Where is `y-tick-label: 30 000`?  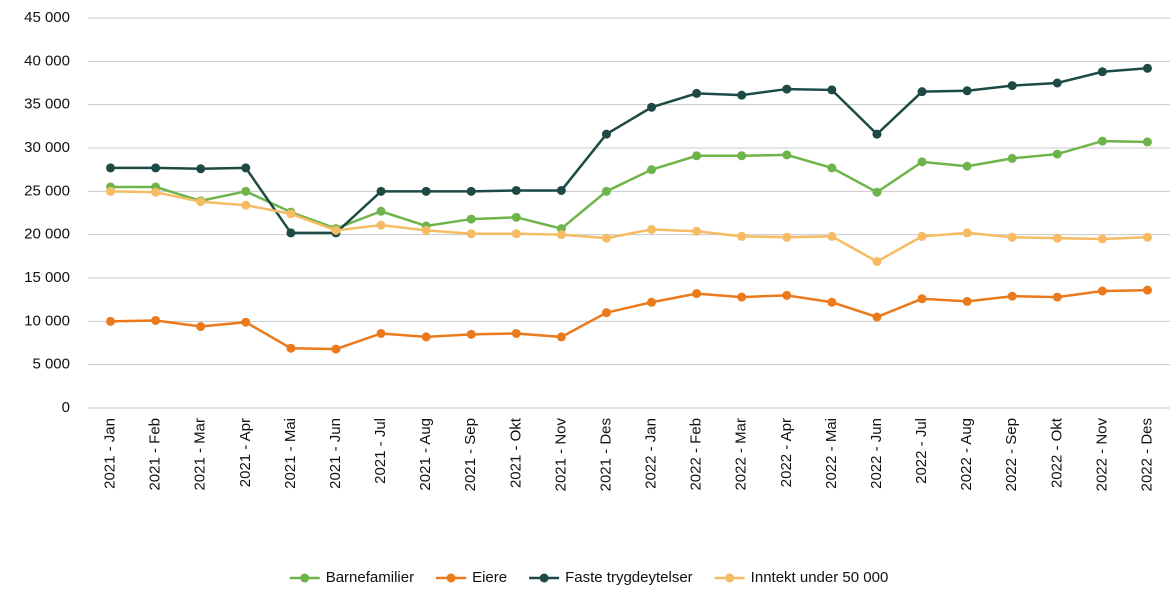 y-tick-label: 30 000 is located at coordinates (47, 147).